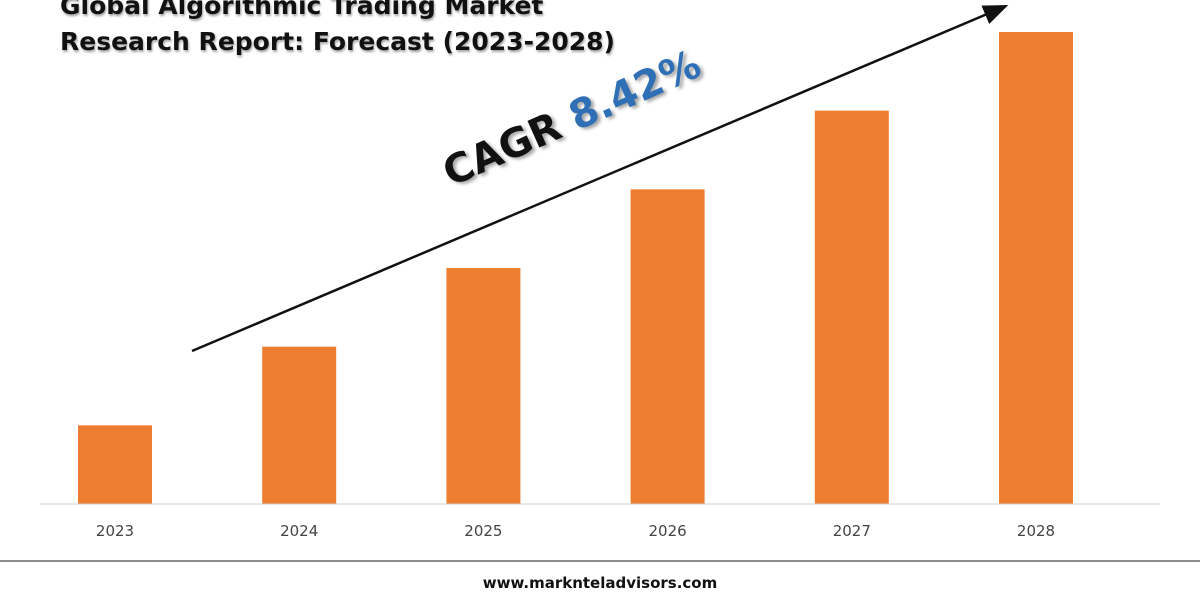 The width and height of the screenshot is (1200, 602). I want to click on bar-2024, so click(299, 425).